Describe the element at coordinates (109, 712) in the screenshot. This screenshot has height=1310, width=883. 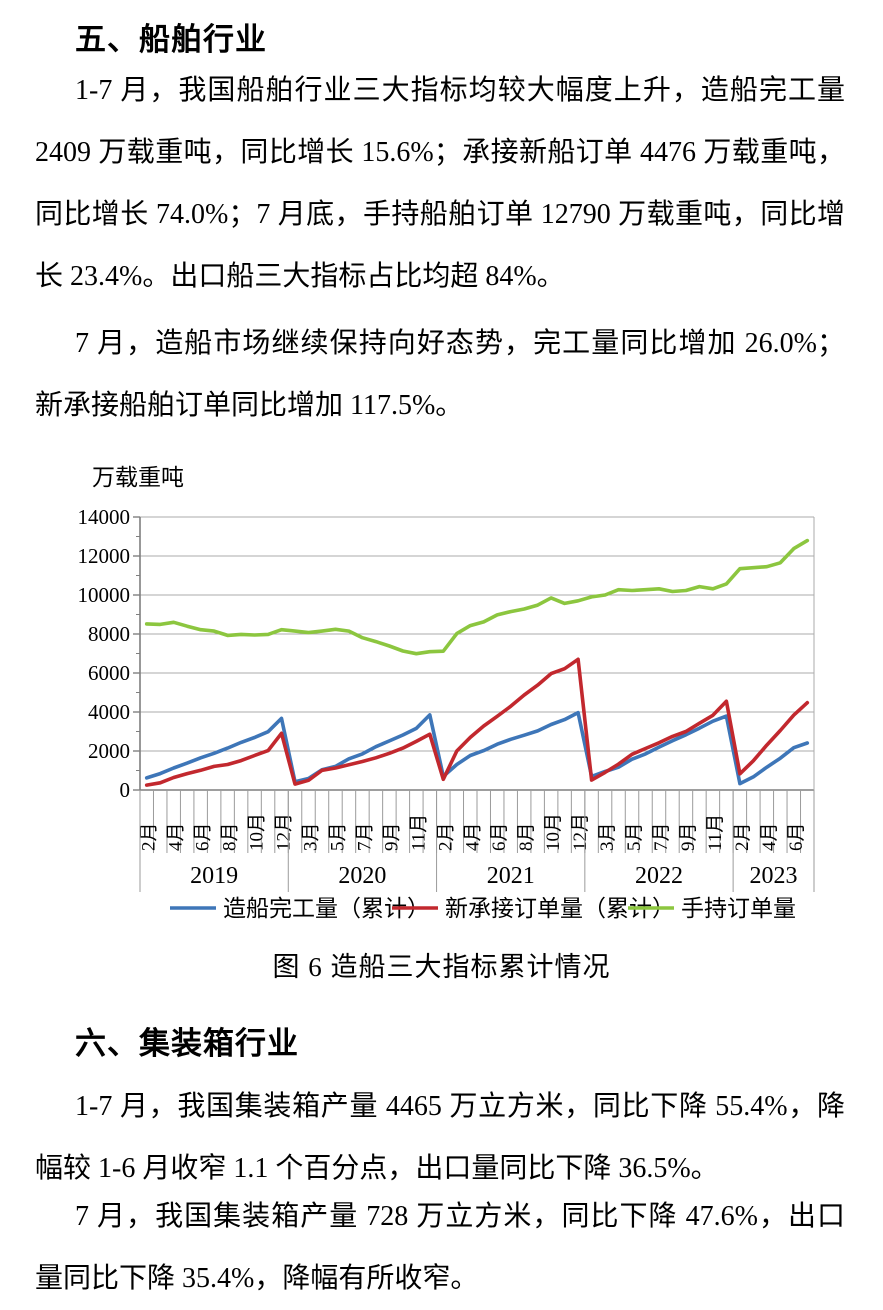
I see `y-tick-label: 4000` at that location.